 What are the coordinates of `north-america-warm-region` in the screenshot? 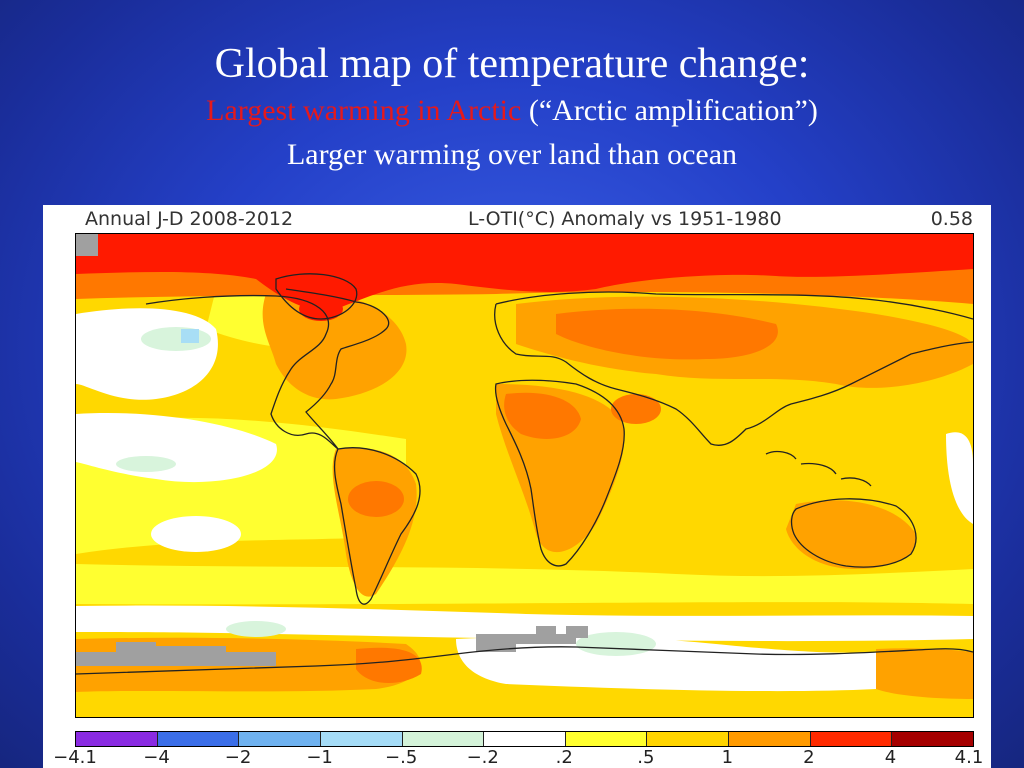 It's located at (334, 345).